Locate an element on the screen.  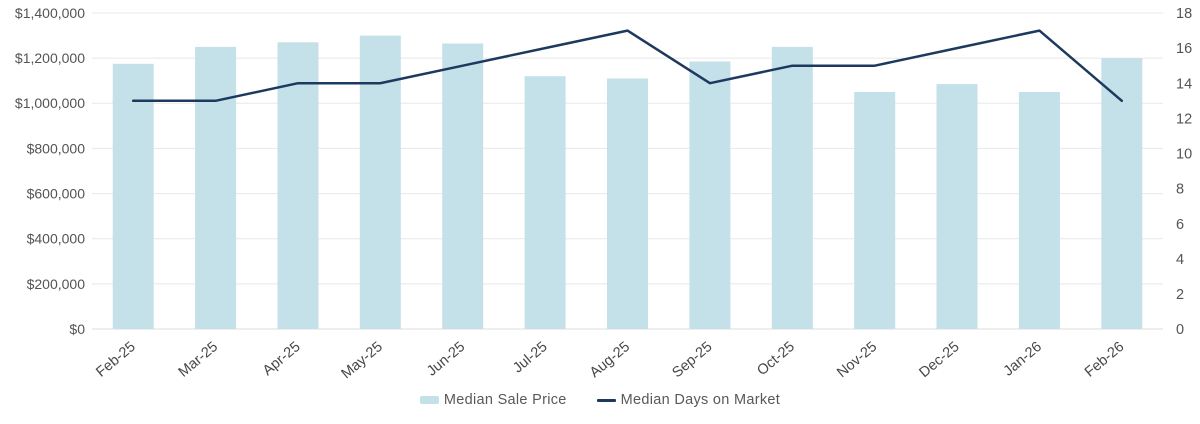
right-axis-tick-label: 0 is located at coordinates (1180, 330).